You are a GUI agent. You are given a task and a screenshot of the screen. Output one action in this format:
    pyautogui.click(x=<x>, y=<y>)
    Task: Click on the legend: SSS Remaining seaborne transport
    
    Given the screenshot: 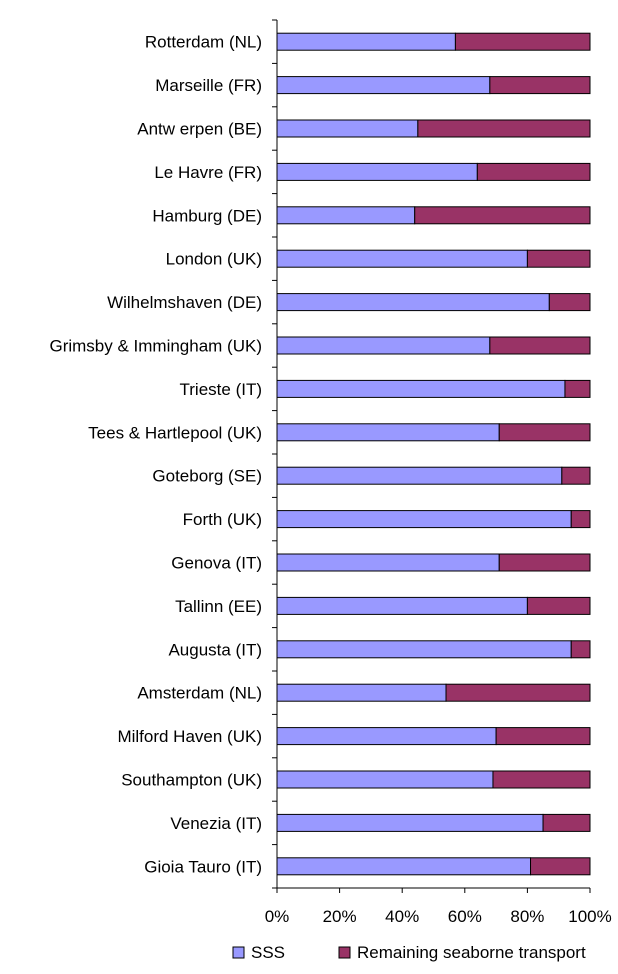 What is the action you would take?
    pyautogui.click(x=409, y=952)
    